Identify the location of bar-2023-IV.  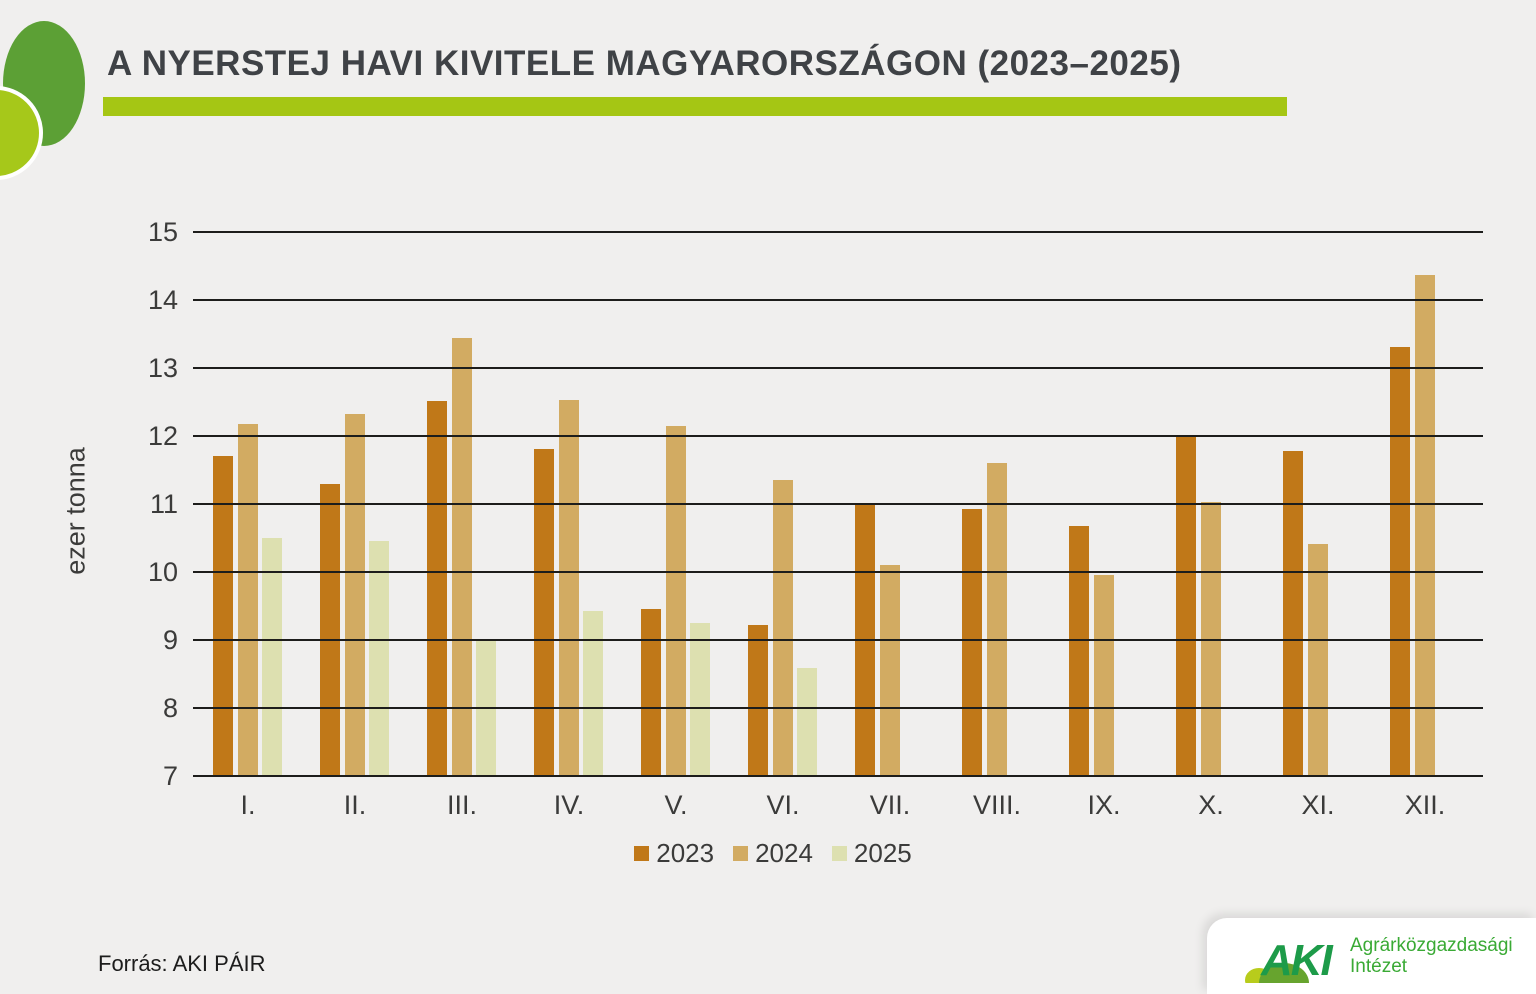
(544, 612).